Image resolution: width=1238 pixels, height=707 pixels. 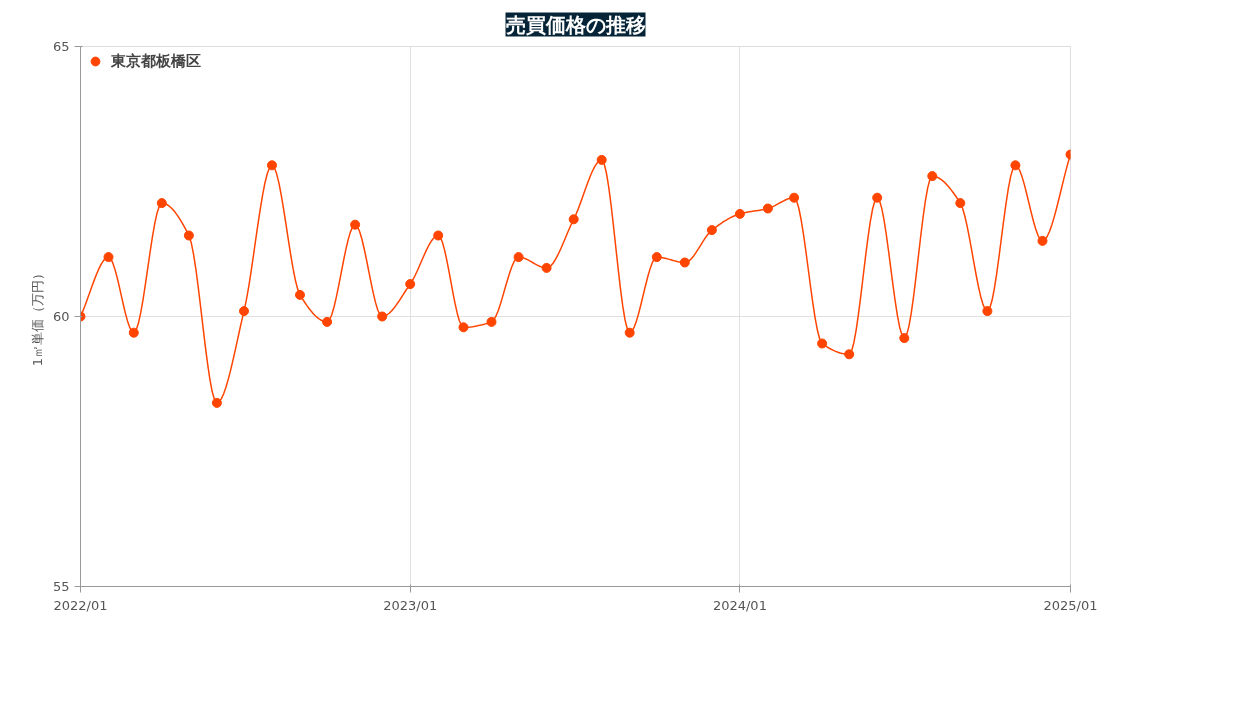 I want to click on y-axis-title: 1㎡単価（万円）, so click(x=37, y=316).